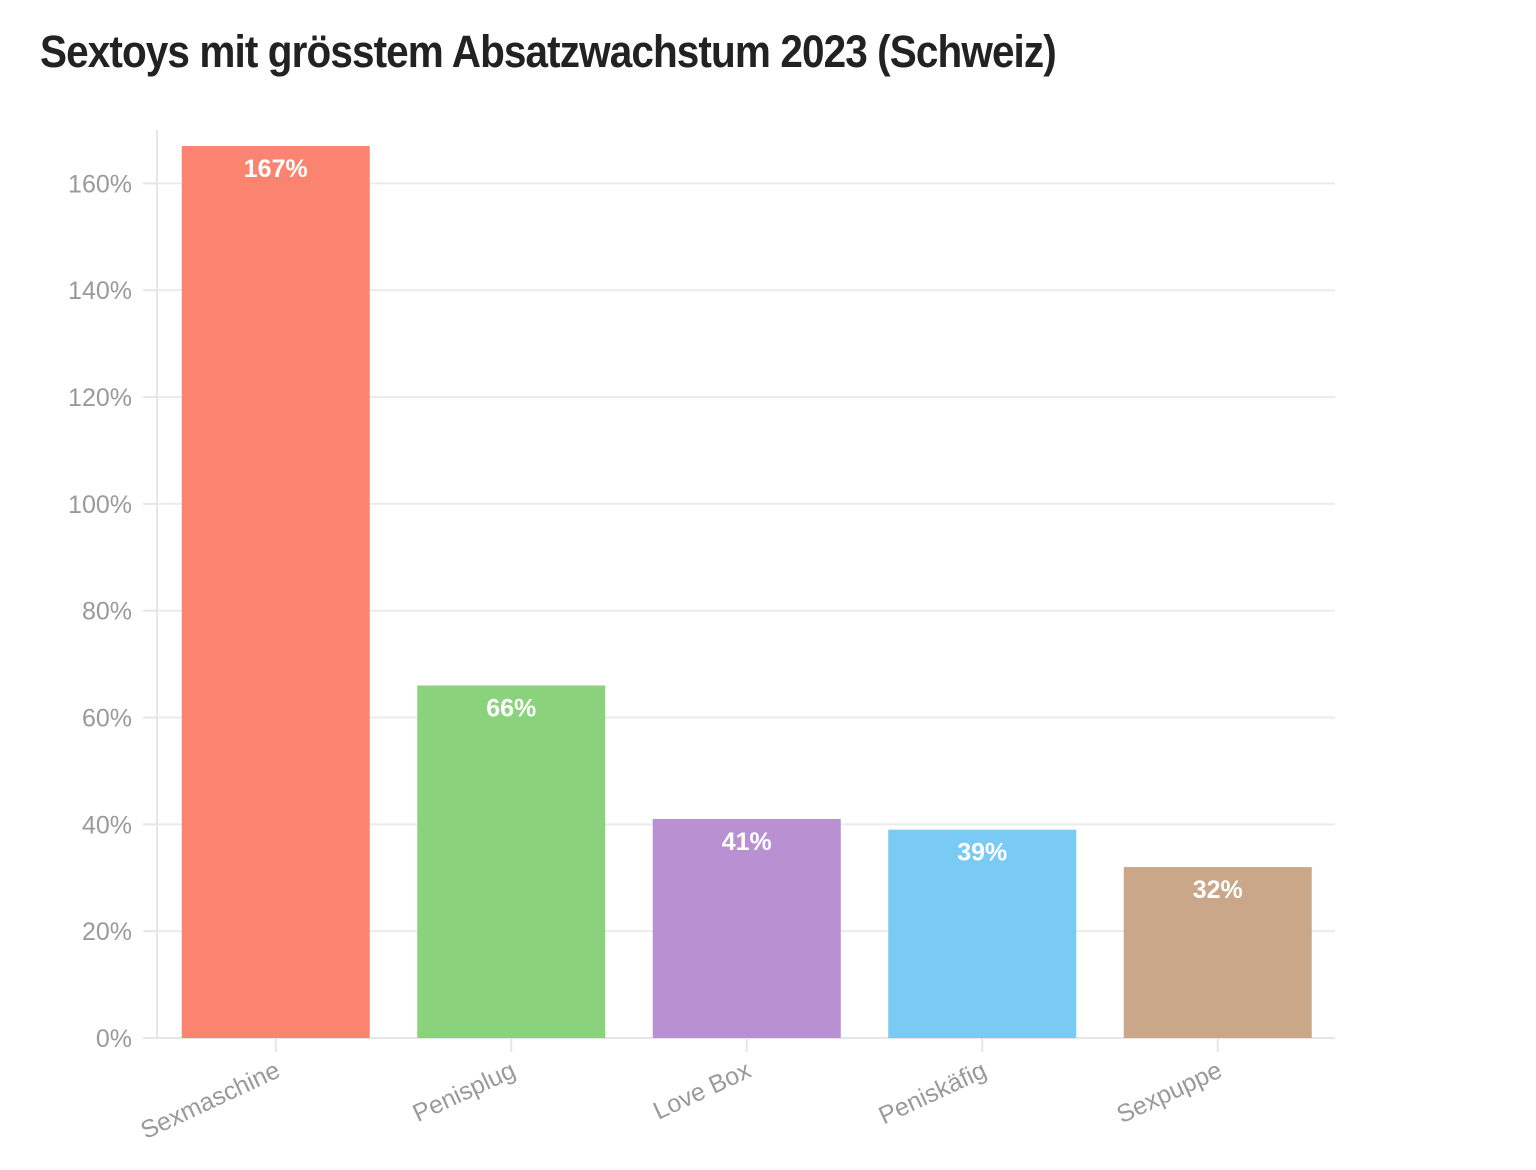 This screenshot has width=1536, height=1170. Describe the element at coordinates (511, 708) in the screenshot. I see `bar-value-label: 66%` at that location.